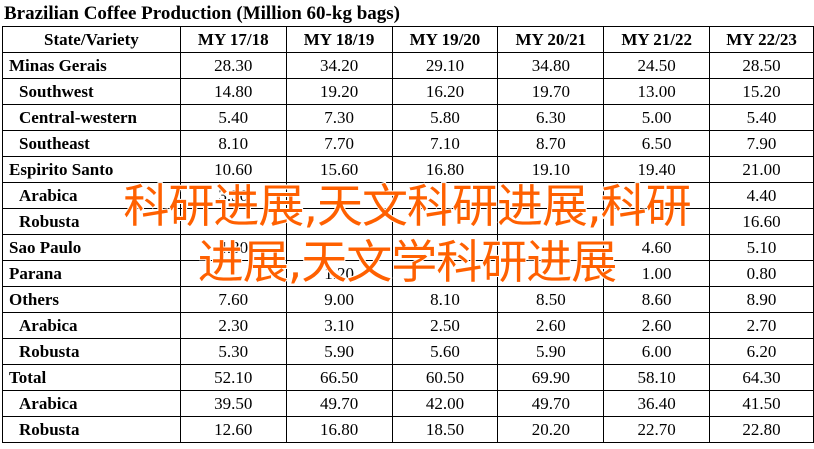  What do you see at coordinates (551, 65) in the screenshot?
I see `table-cell: 34.80` at bounding box center [551, 65].